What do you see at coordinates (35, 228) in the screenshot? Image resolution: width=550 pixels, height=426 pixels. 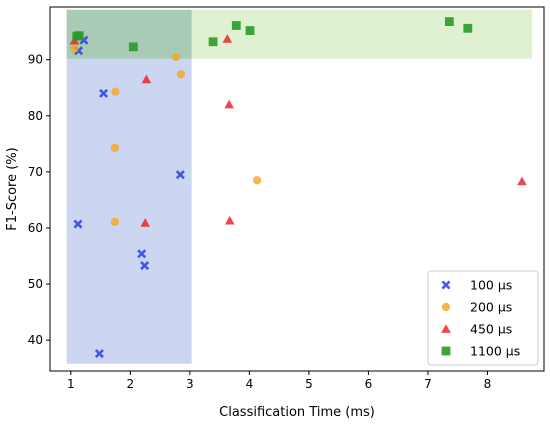 I see `y-tick-label: 60` at bounding box center [35, 228].